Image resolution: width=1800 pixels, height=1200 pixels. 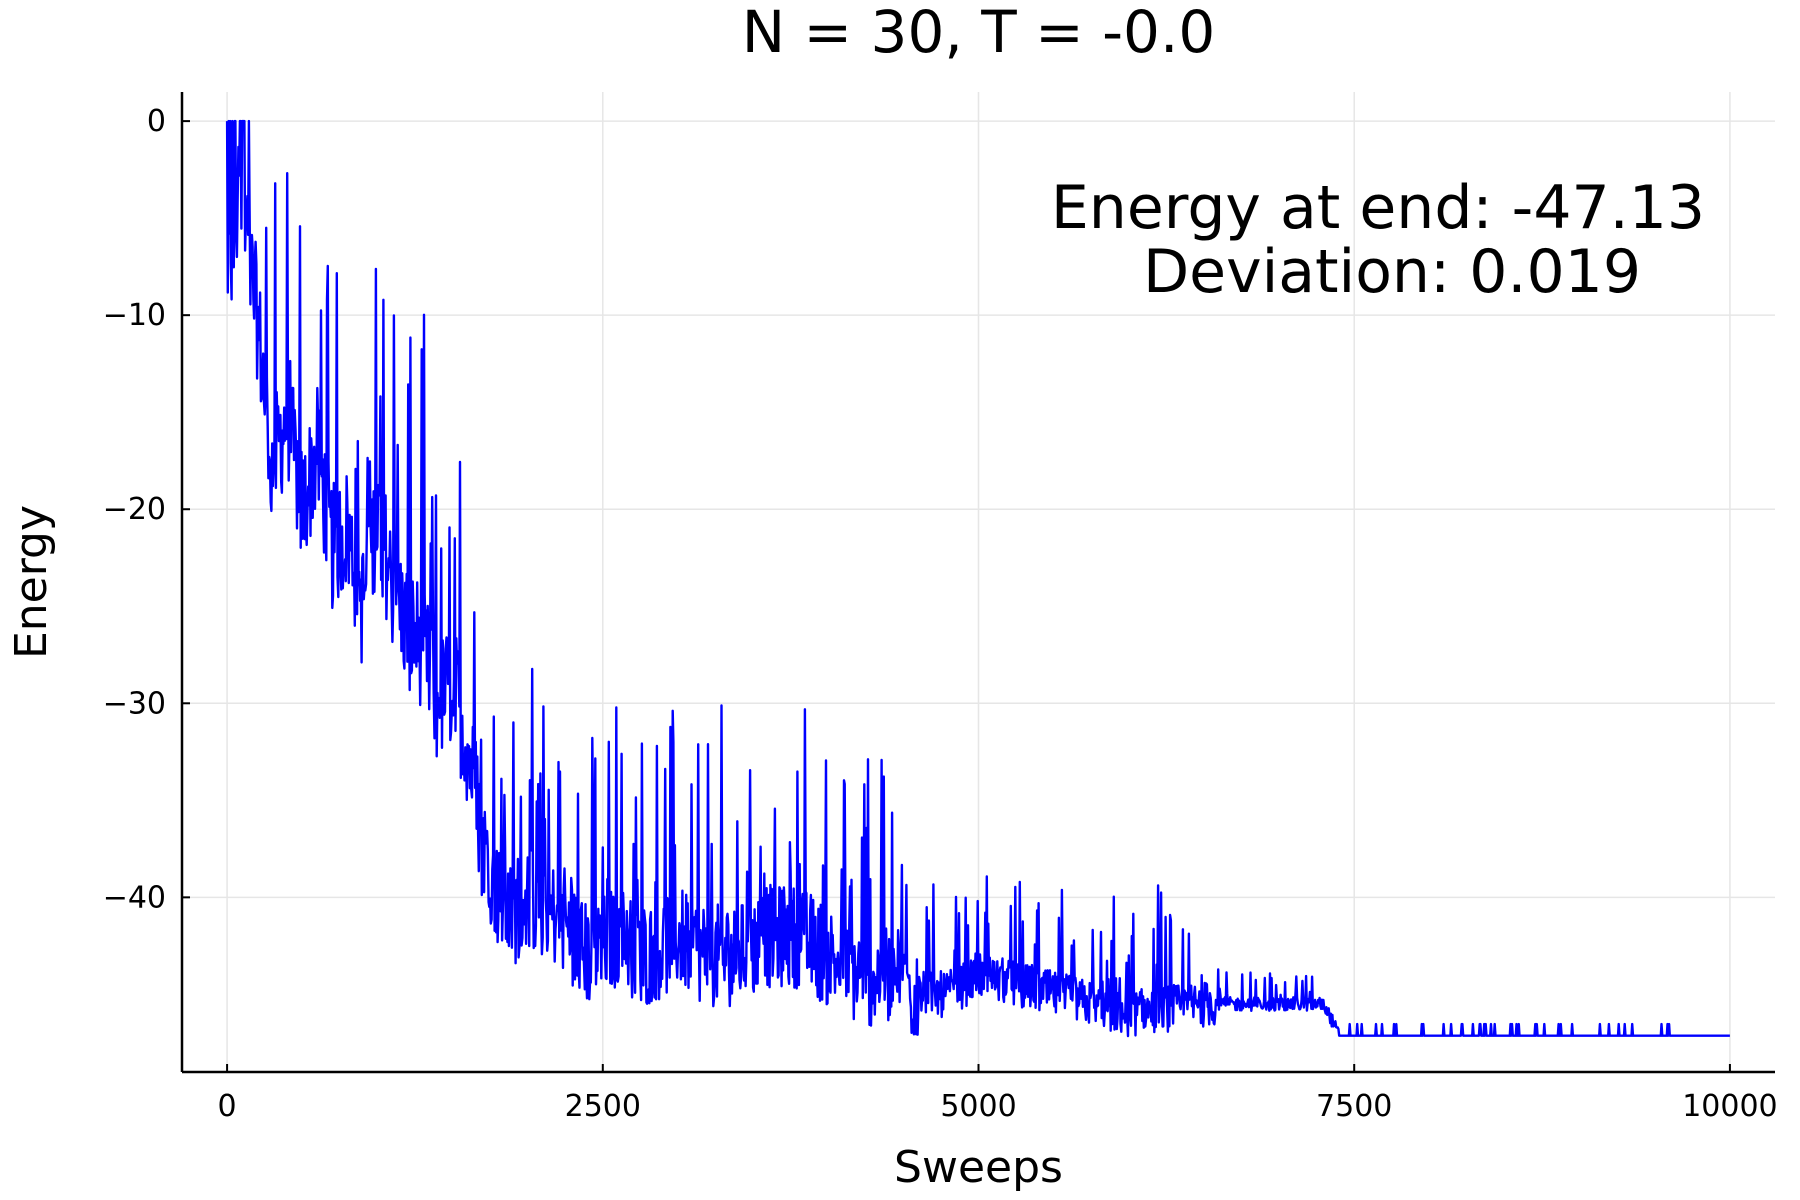 What do you see at coordinates (31, 582) in the screenshot?
I see `y-axis-label: Energy` at bounding box center [31, 582].